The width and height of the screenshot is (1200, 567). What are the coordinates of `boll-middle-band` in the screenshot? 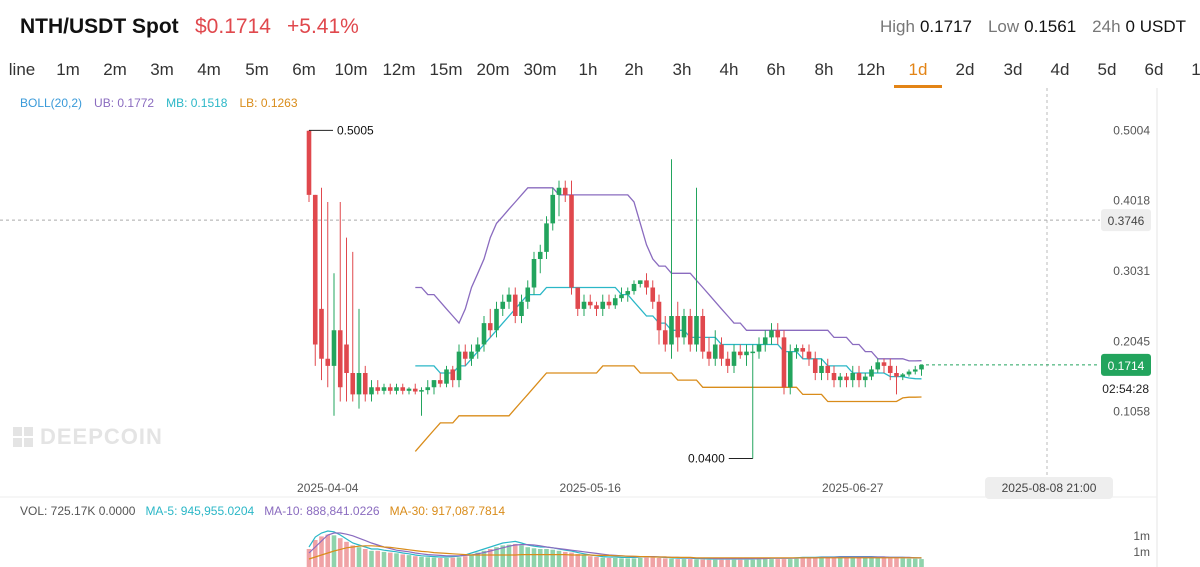 It's located at (668, 333).